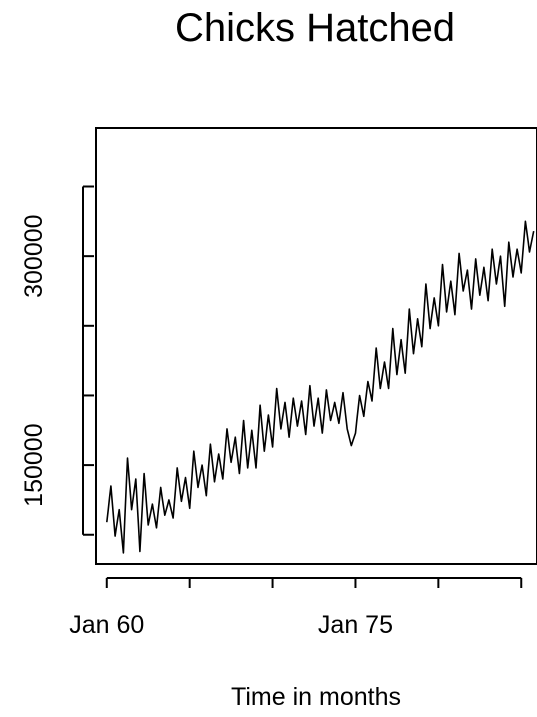 The width and height of the screenshot is (537, 717). Describe the element at coordinates (106, 625) in the screenshot. I see `x-tick-label: Jan 60` at that location.